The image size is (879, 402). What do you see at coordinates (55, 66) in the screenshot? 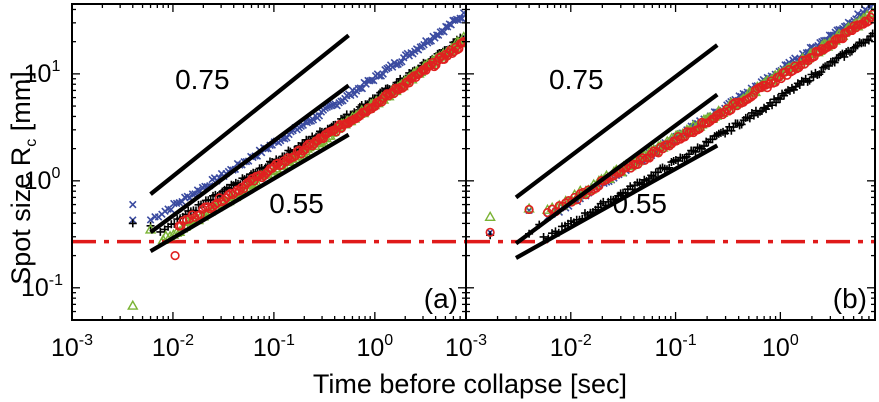
I see `y-tick-exp: 1` at bounding box center [55, 66].